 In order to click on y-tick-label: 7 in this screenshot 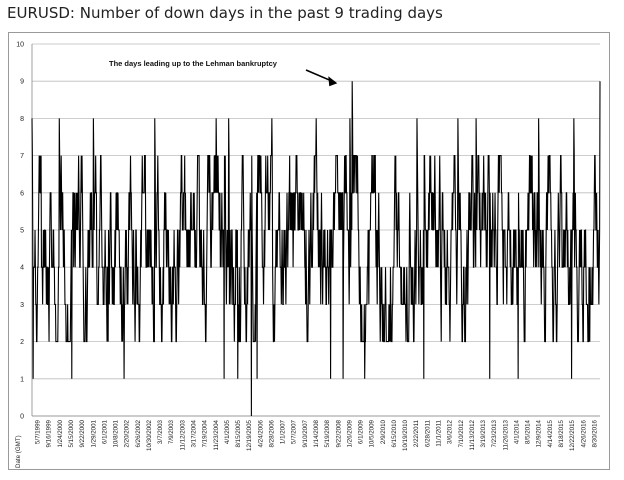, I will do `click(22, 156)`.